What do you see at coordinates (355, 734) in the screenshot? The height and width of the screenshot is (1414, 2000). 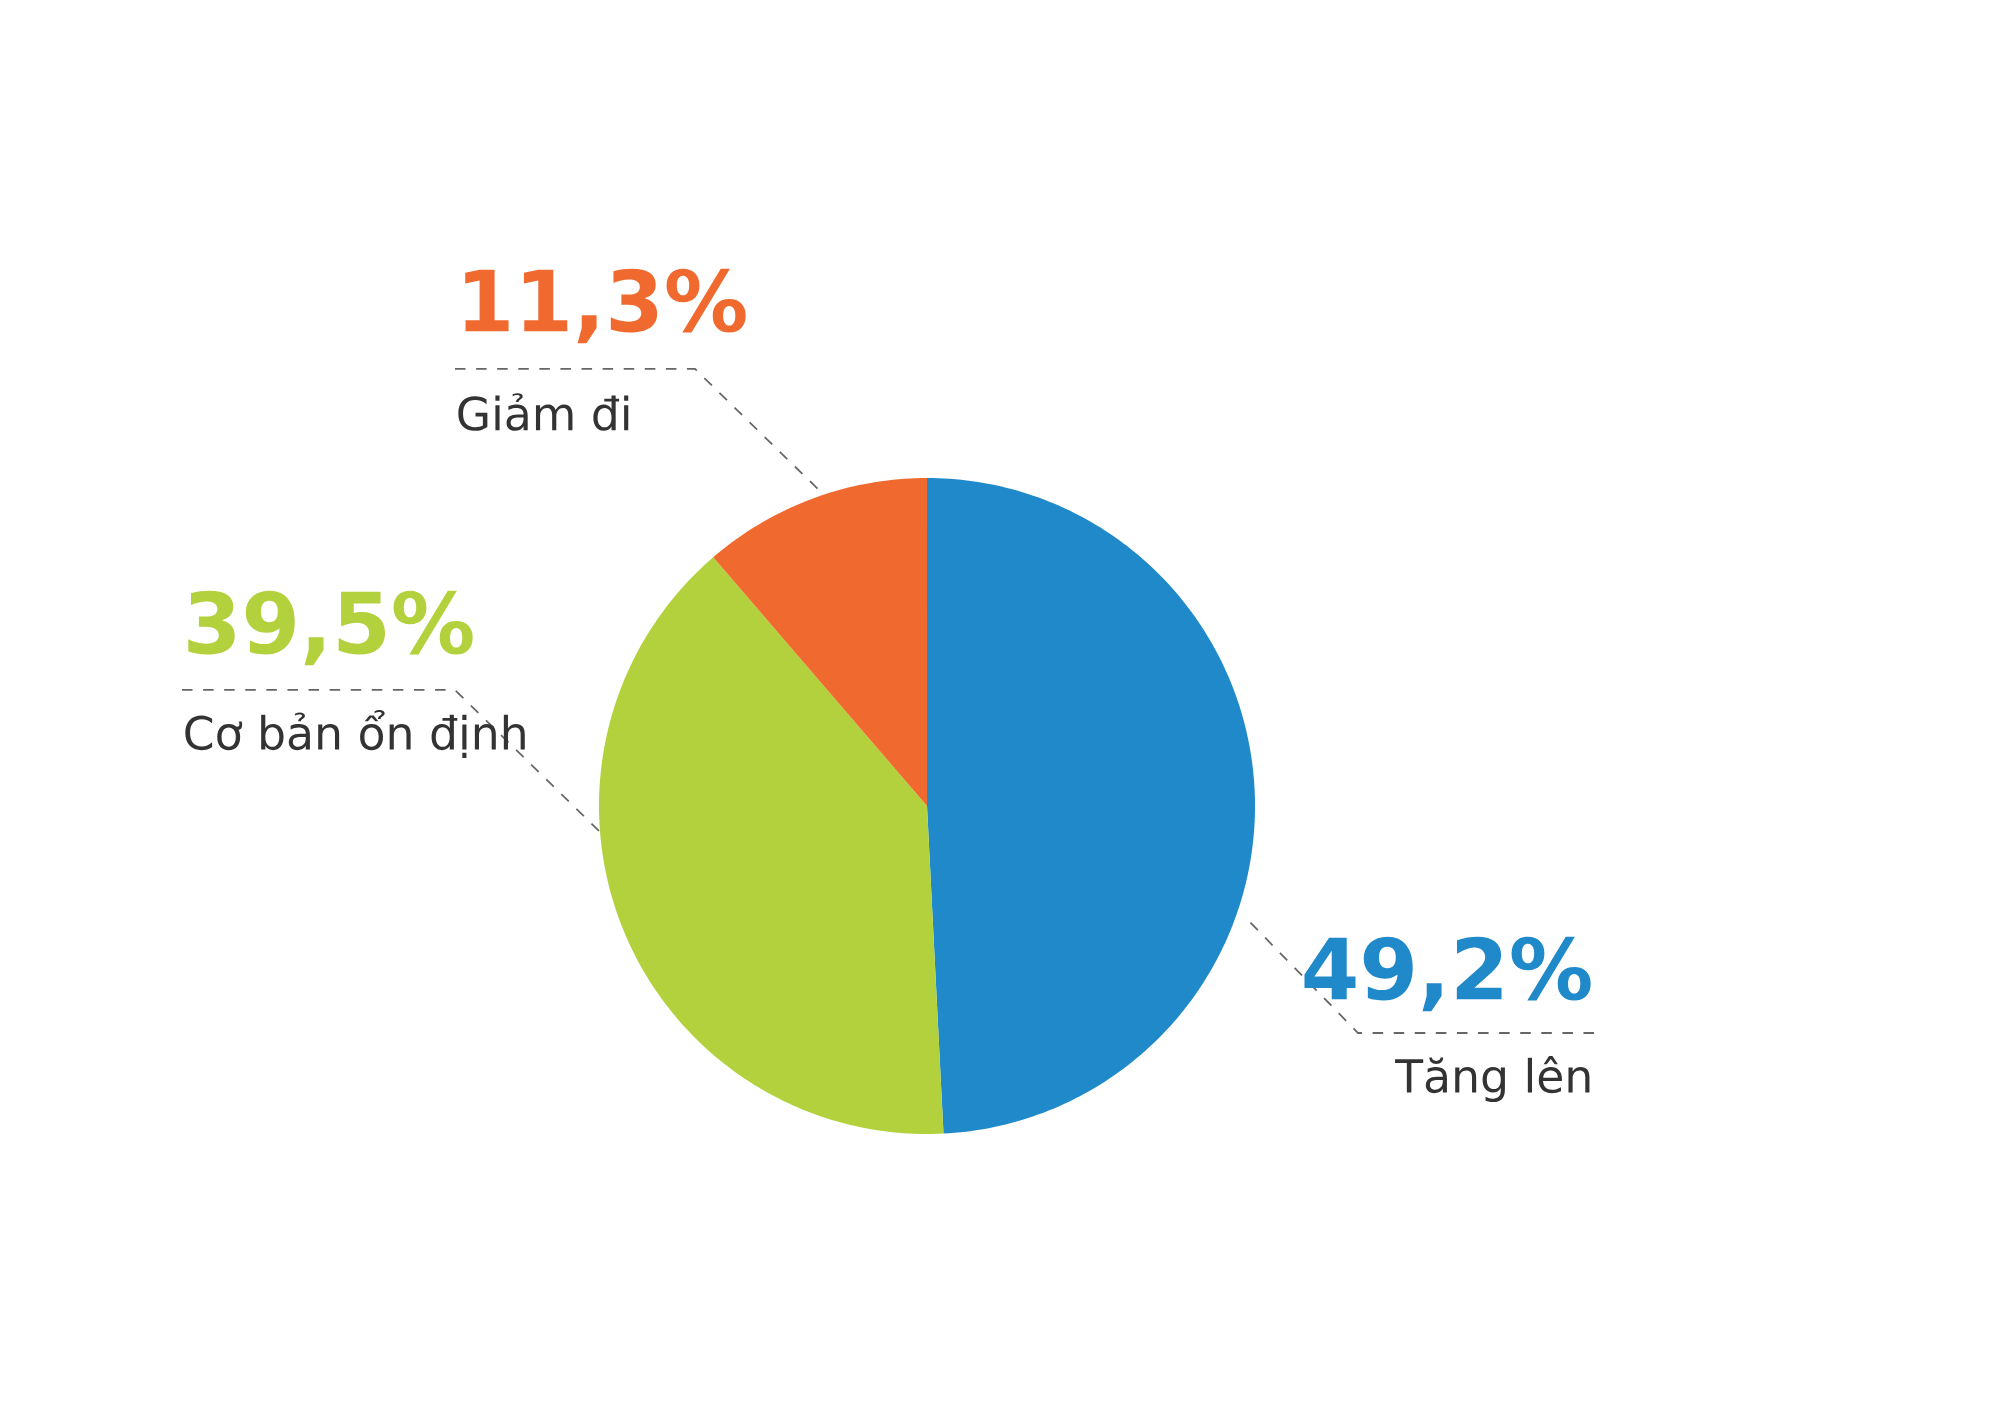 I see `slice-label: Cơ bản ổn định` at bounding box center [355, 734].